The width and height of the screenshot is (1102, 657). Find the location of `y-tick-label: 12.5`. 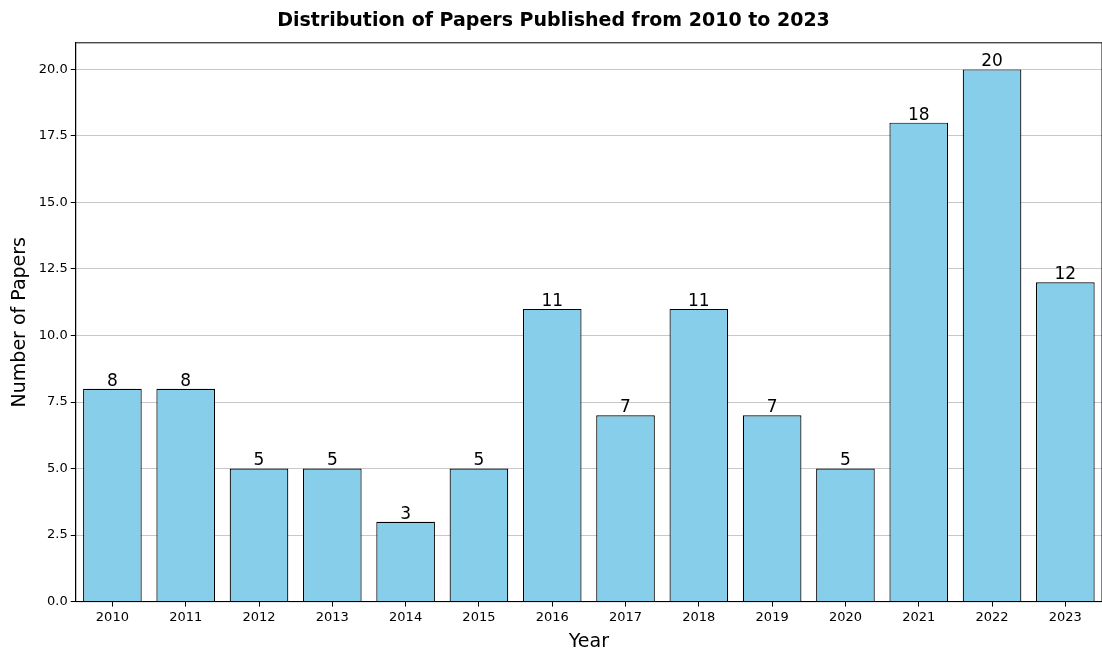

y-tick-label: 12.5 is located at coordinates (53, 268).